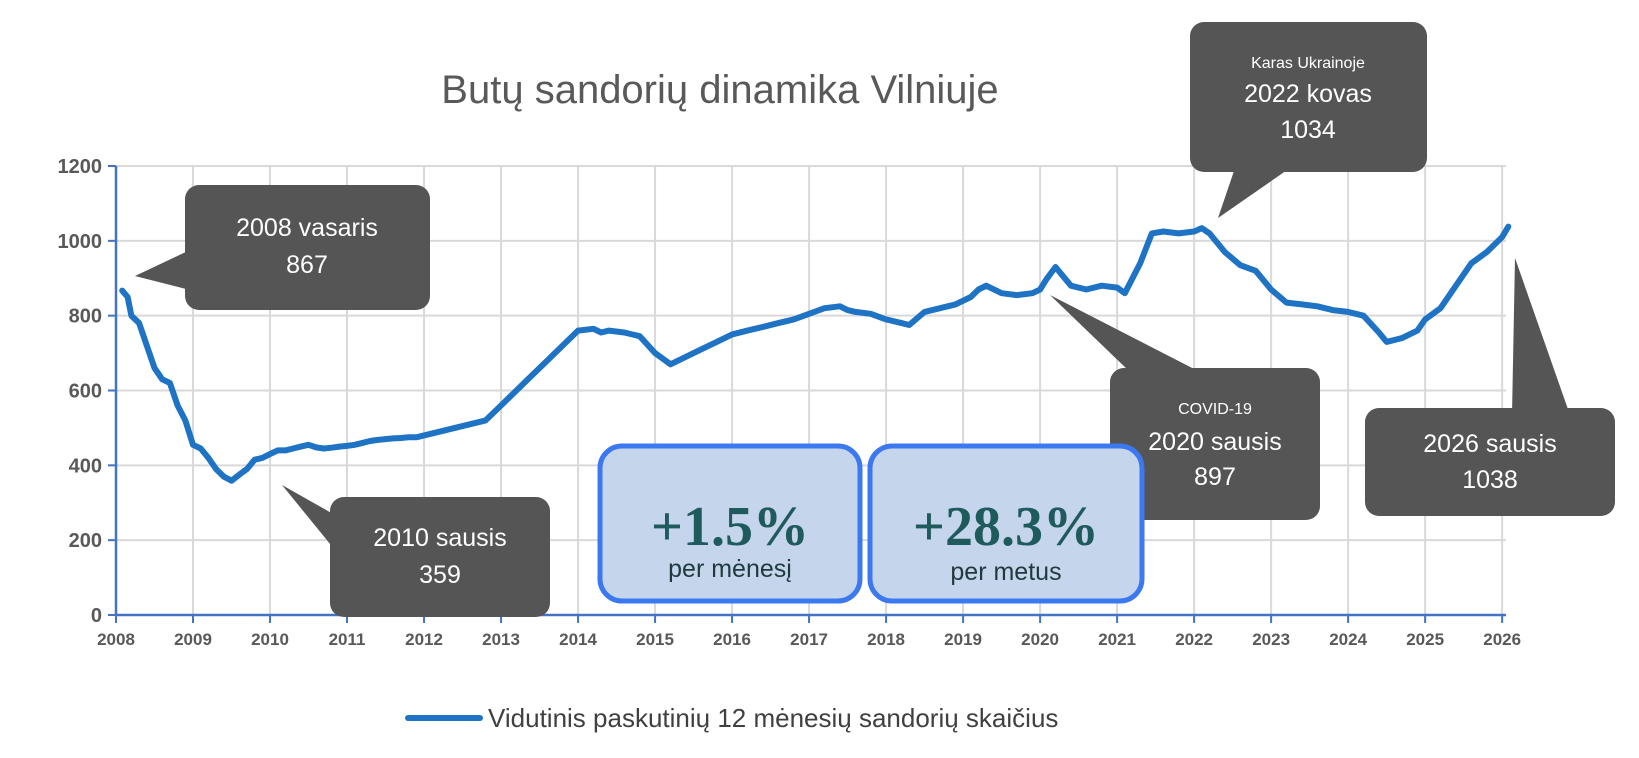 This screenshot has height=758, width=1639. Describe the element at coordinates (116, 639) in the screenshot. I see `x-tick-label: 2008` at that location.